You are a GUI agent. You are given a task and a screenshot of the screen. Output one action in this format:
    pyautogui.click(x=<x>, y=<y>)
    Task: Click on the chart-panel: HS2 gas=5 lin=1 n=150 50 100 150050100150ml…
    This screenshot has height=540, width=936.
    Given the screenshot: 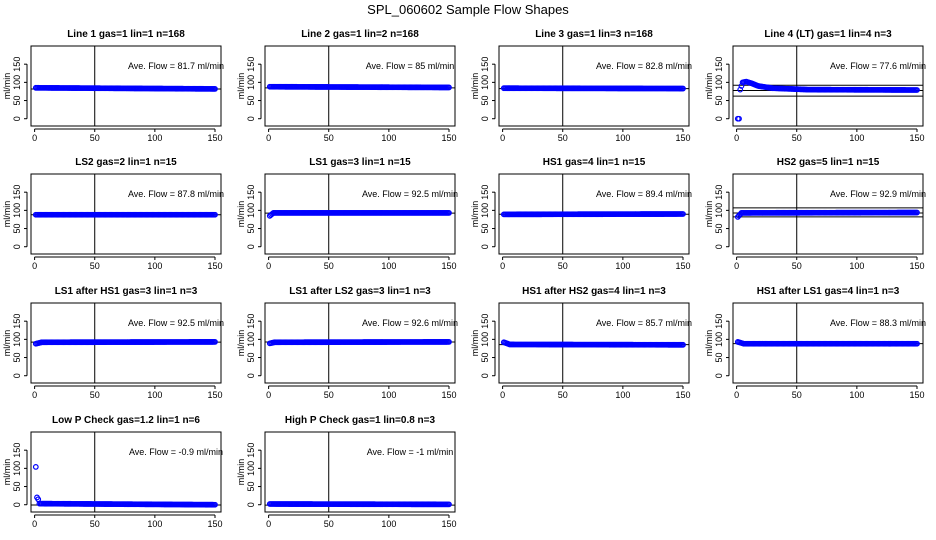 What is the action you would take?
    pyautogui.click(x=815, y=214)
    